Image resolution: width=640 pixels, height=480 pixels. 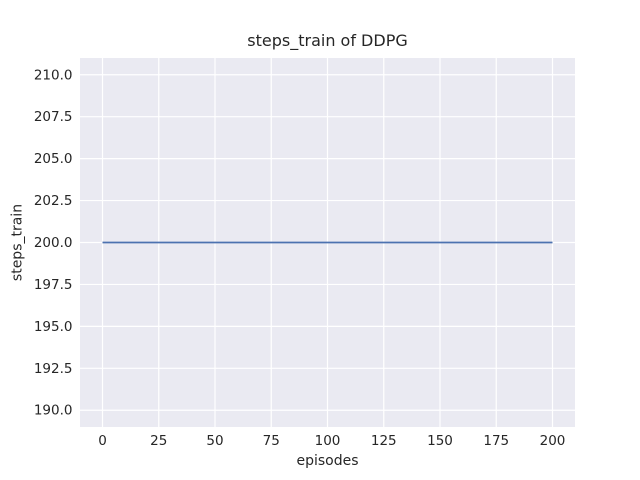 What do you see at coordinates (214, 441) in the screenshot?
I see `x-tick-label: 50` at bounding box center [214, 441].